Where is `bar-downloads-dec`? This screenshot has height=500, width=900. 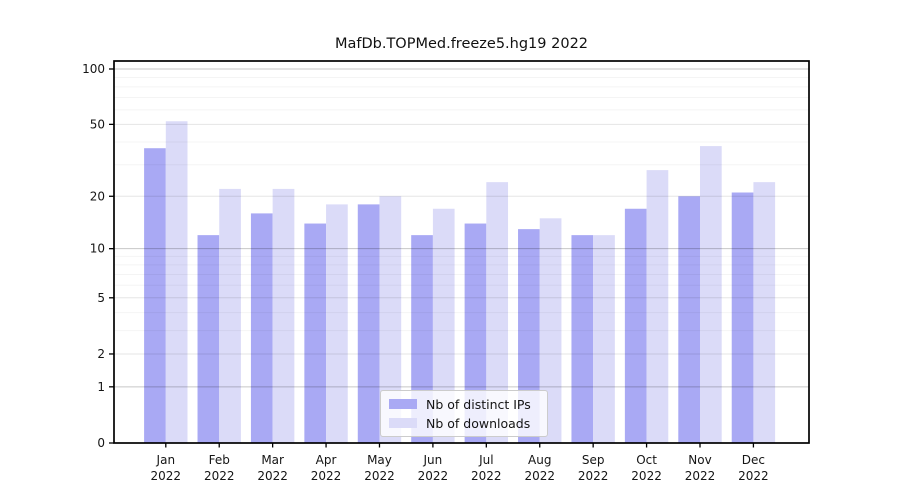
bar-downloads-dec is located at coordinates (764, 312).